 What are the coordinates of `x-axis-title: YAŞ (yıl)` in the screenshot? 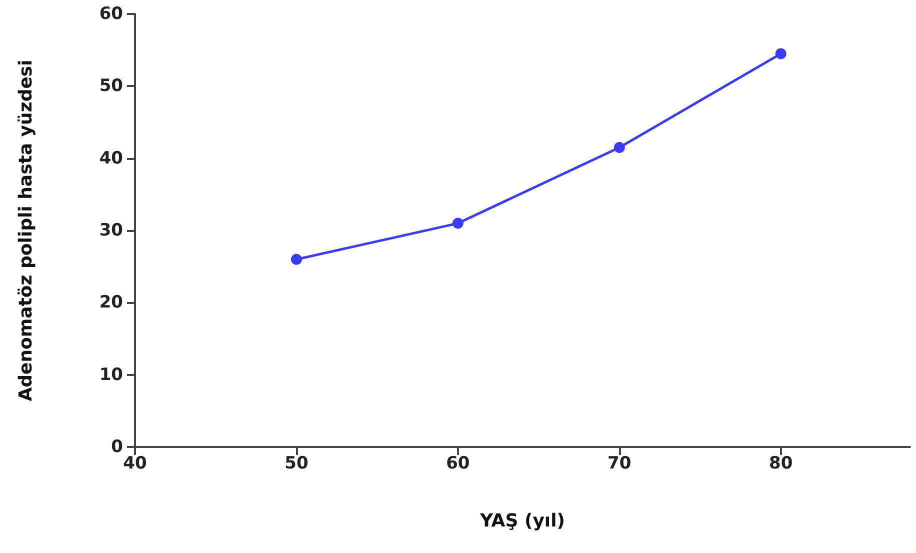 It's located at (522, 521).